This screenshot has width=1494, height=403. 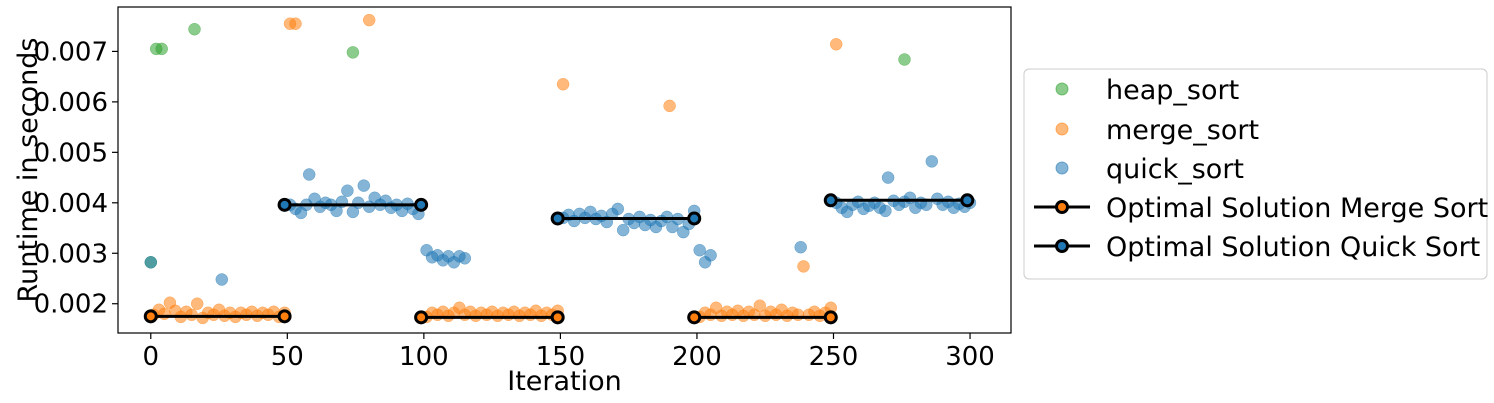 I want to click on y-tick-label: 0.003, so click(x=71, y=254).